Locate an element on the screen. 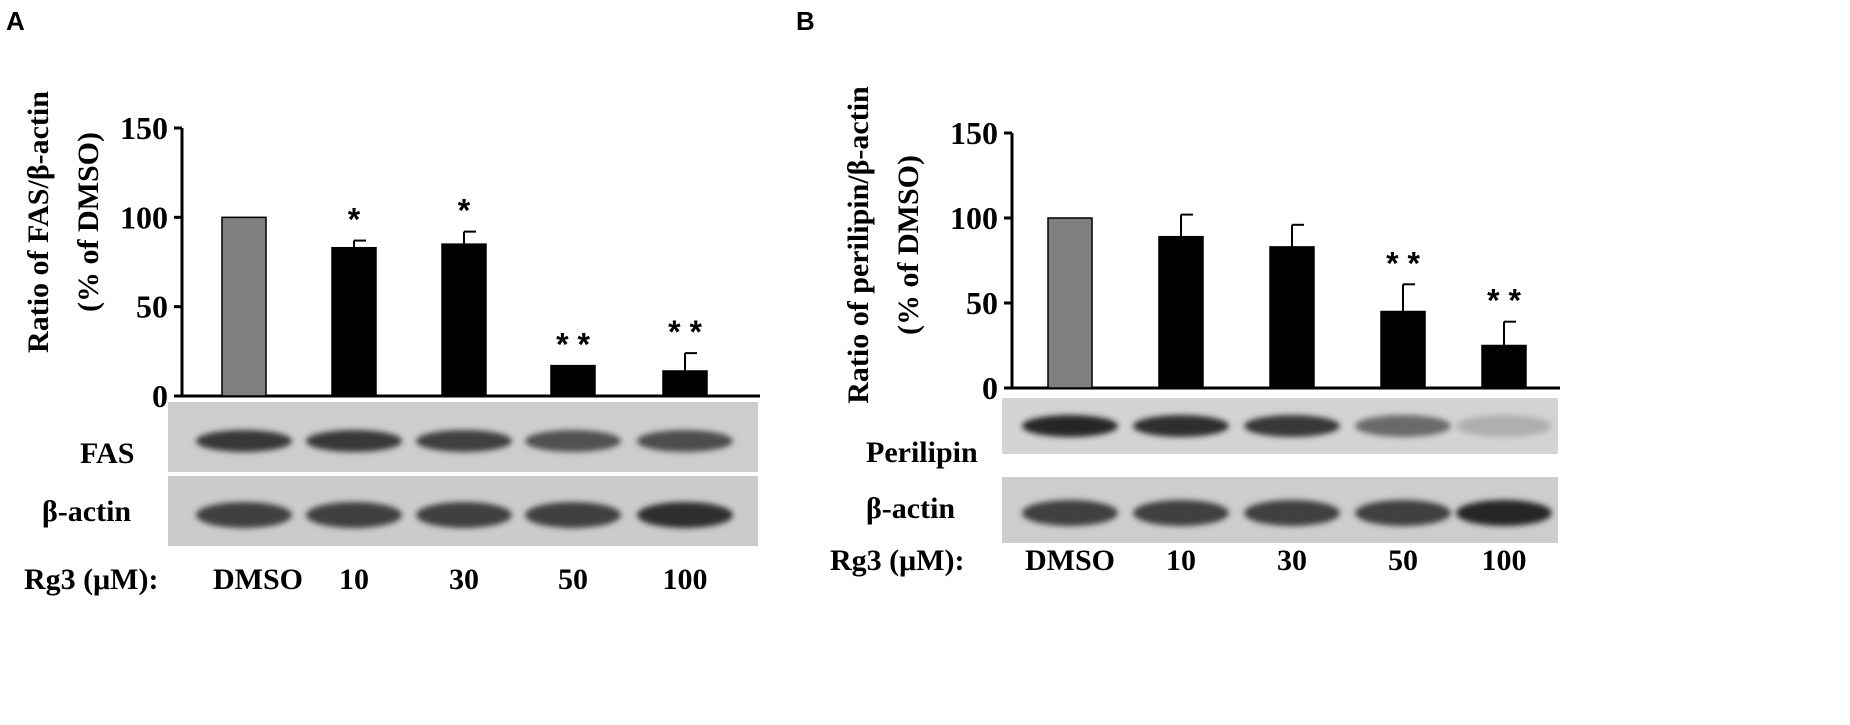 The image size is (1850, 725). category-labels-b: DMSO 10 30 50 100 is located at coordinates (1276, 560).